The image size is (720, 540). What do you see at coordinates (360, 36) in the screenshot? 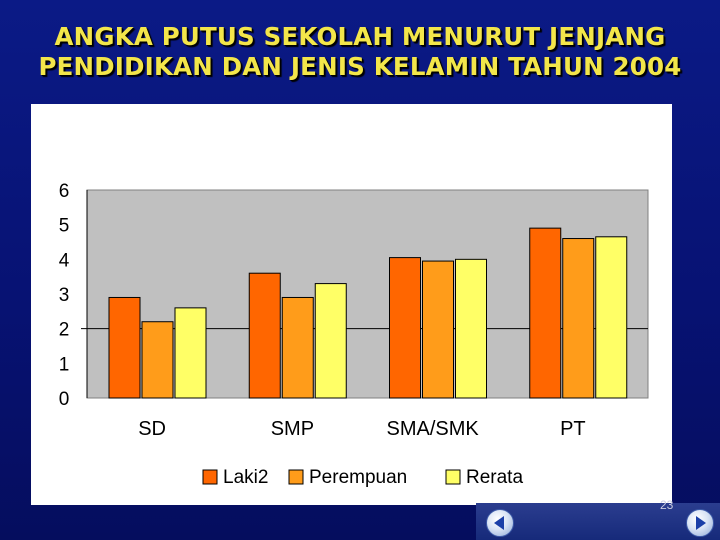
I see `slide-title-line-1: ANGKA PUTUS SEKOLAH MENURUT JENJANG` at bounding box center [360, 36].